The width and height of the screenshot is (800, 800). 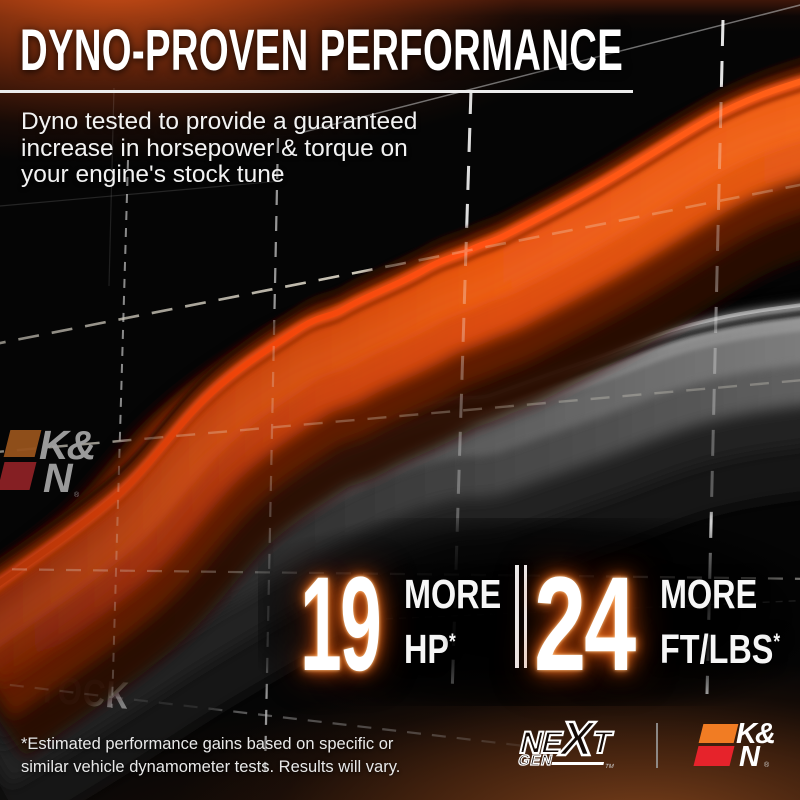 I want to click on kn-watermark-logo: K& N ®, so click(x=55, y=465).